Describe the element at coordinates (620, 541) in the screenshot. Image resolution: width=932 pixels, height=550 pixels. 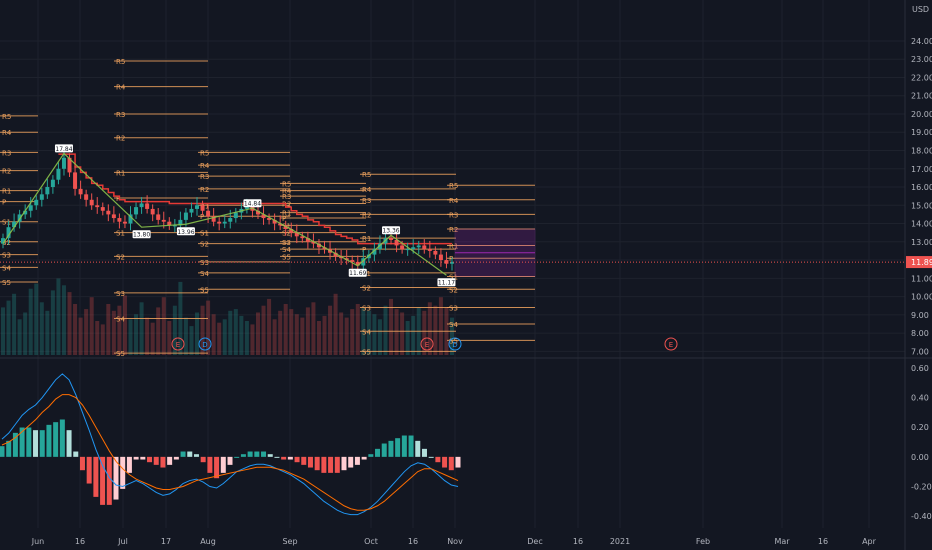
I see `x-tick-label: 2021` at that location.